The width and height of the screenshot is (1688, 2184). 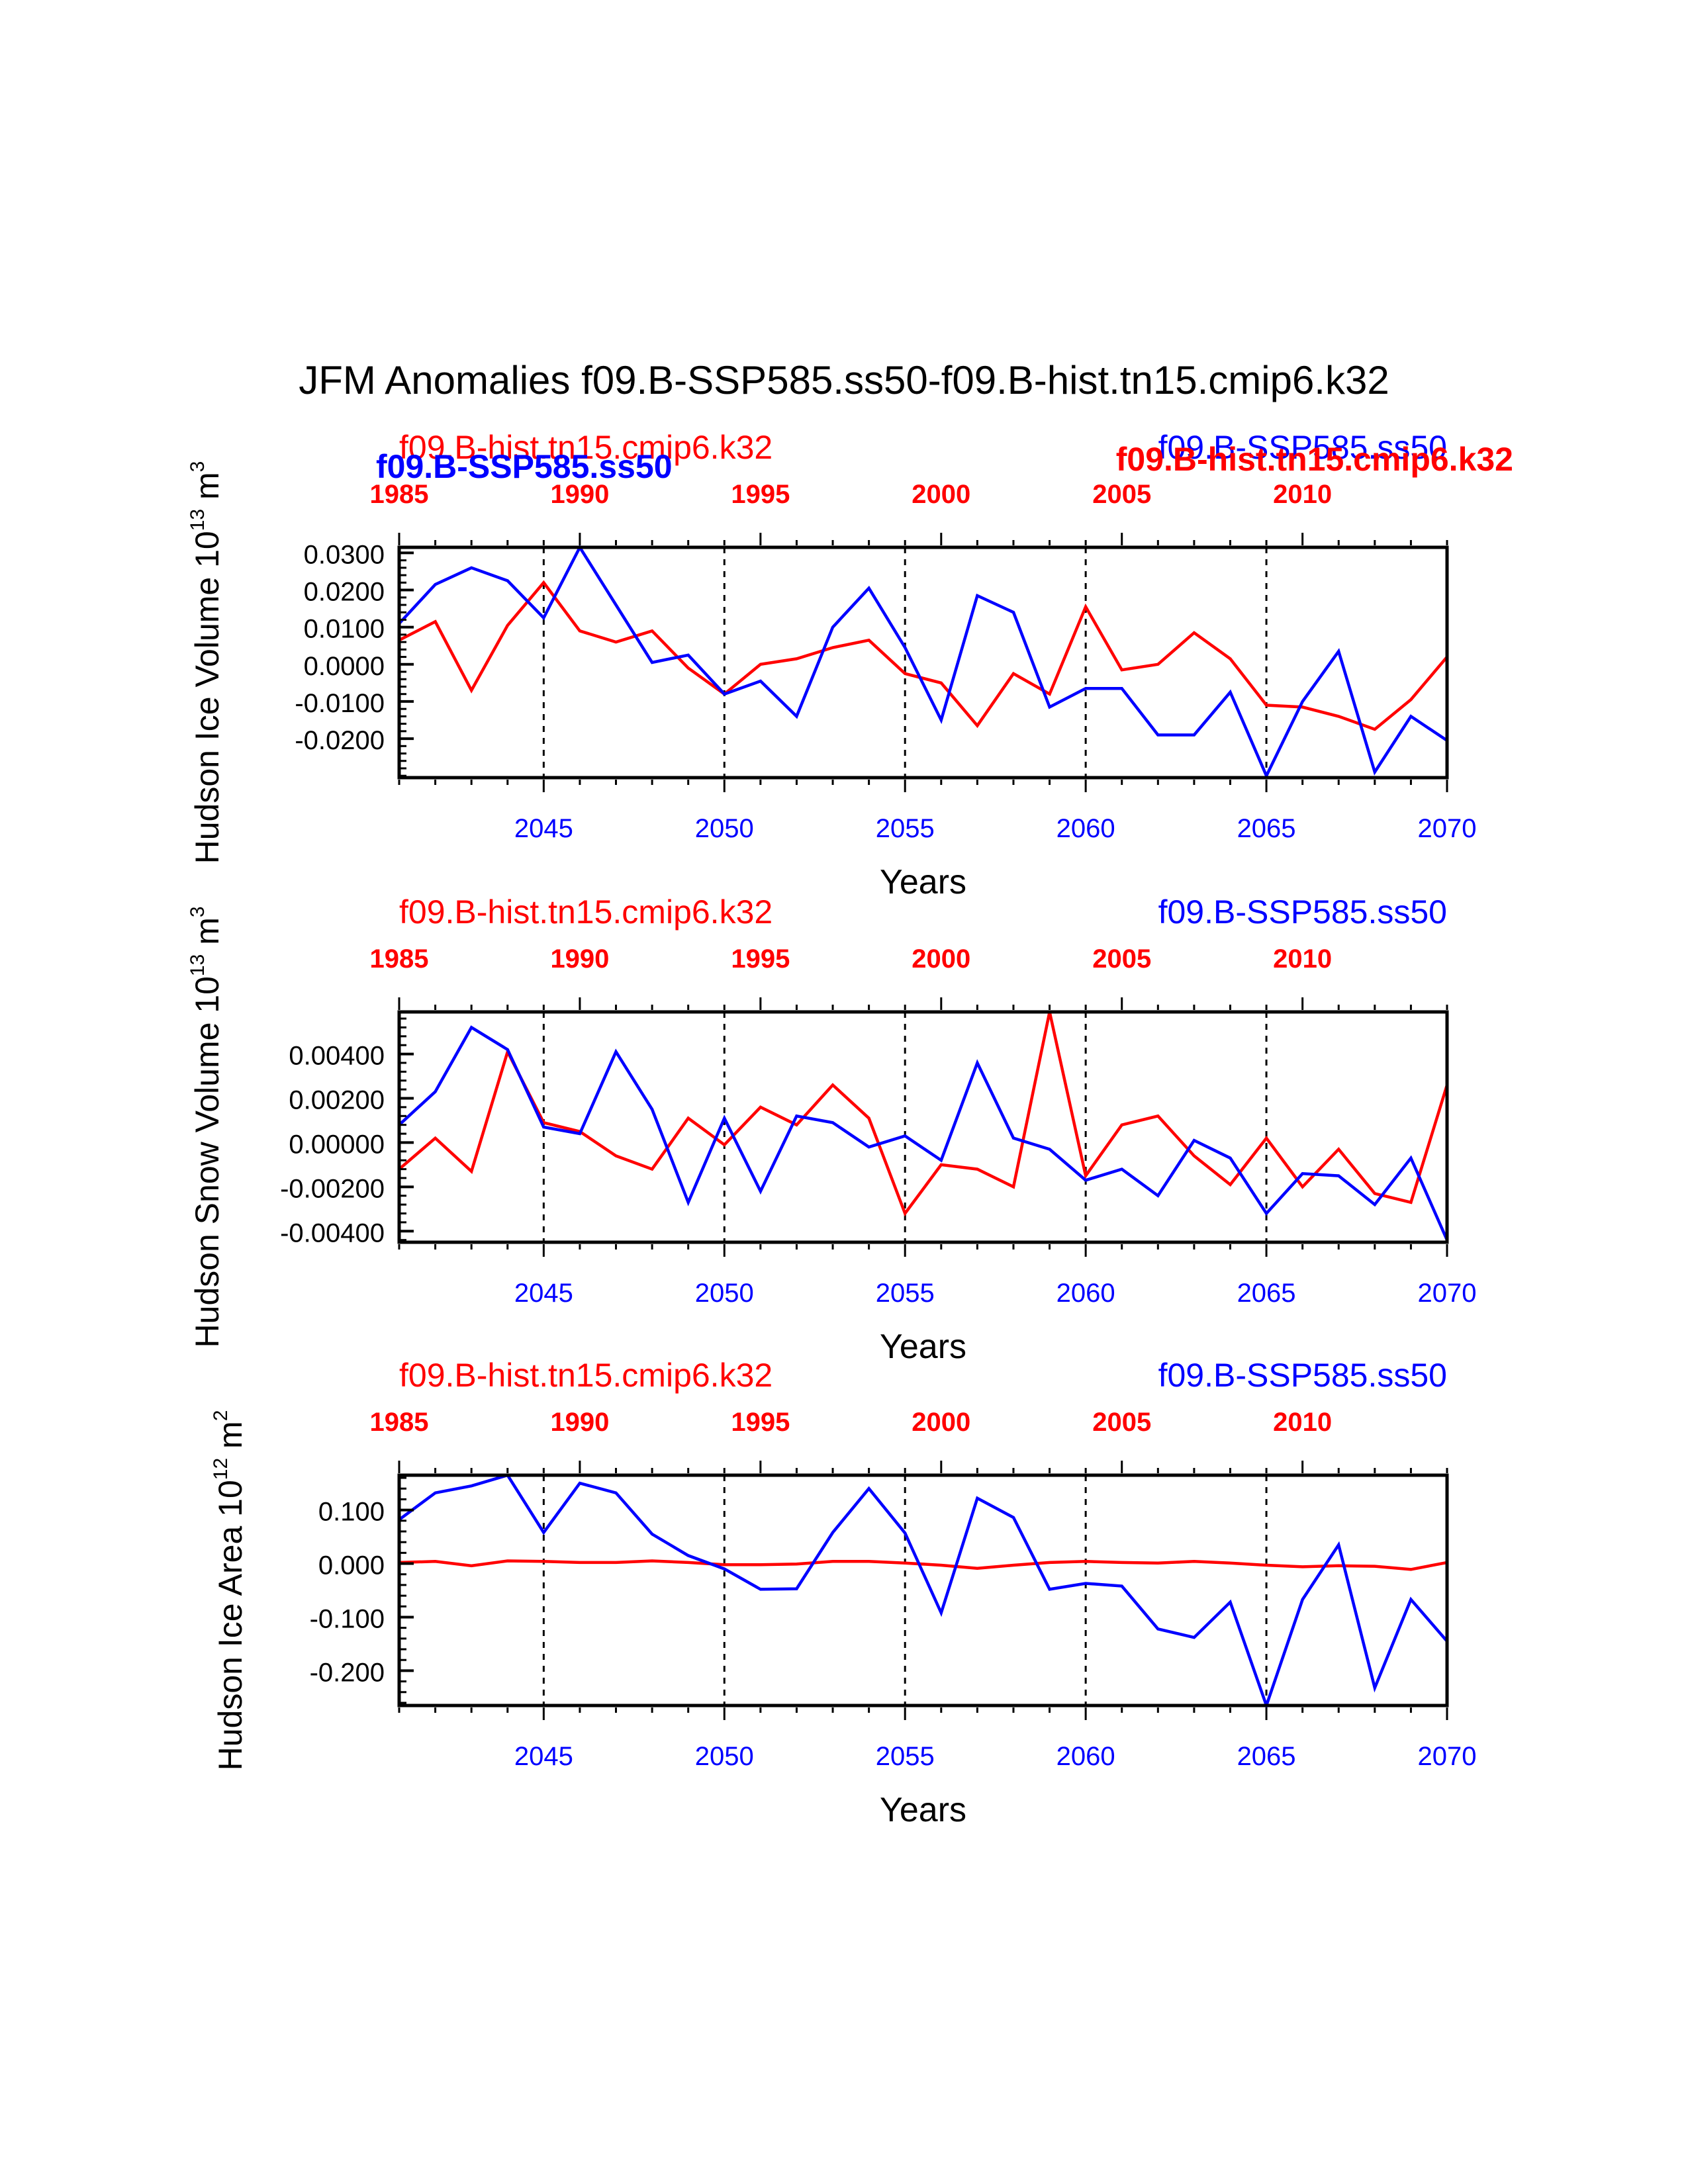 What do you see at coordinates (351, 1513) in the screenshot?
I see `y-tick-label: 0.100` at bounding box center [351, 1513].